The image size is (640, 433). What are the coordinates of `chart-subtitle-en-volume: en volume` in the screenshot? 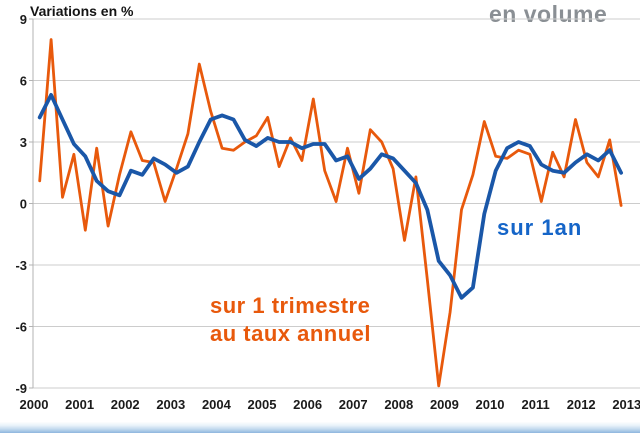 It's located at (548, 14).